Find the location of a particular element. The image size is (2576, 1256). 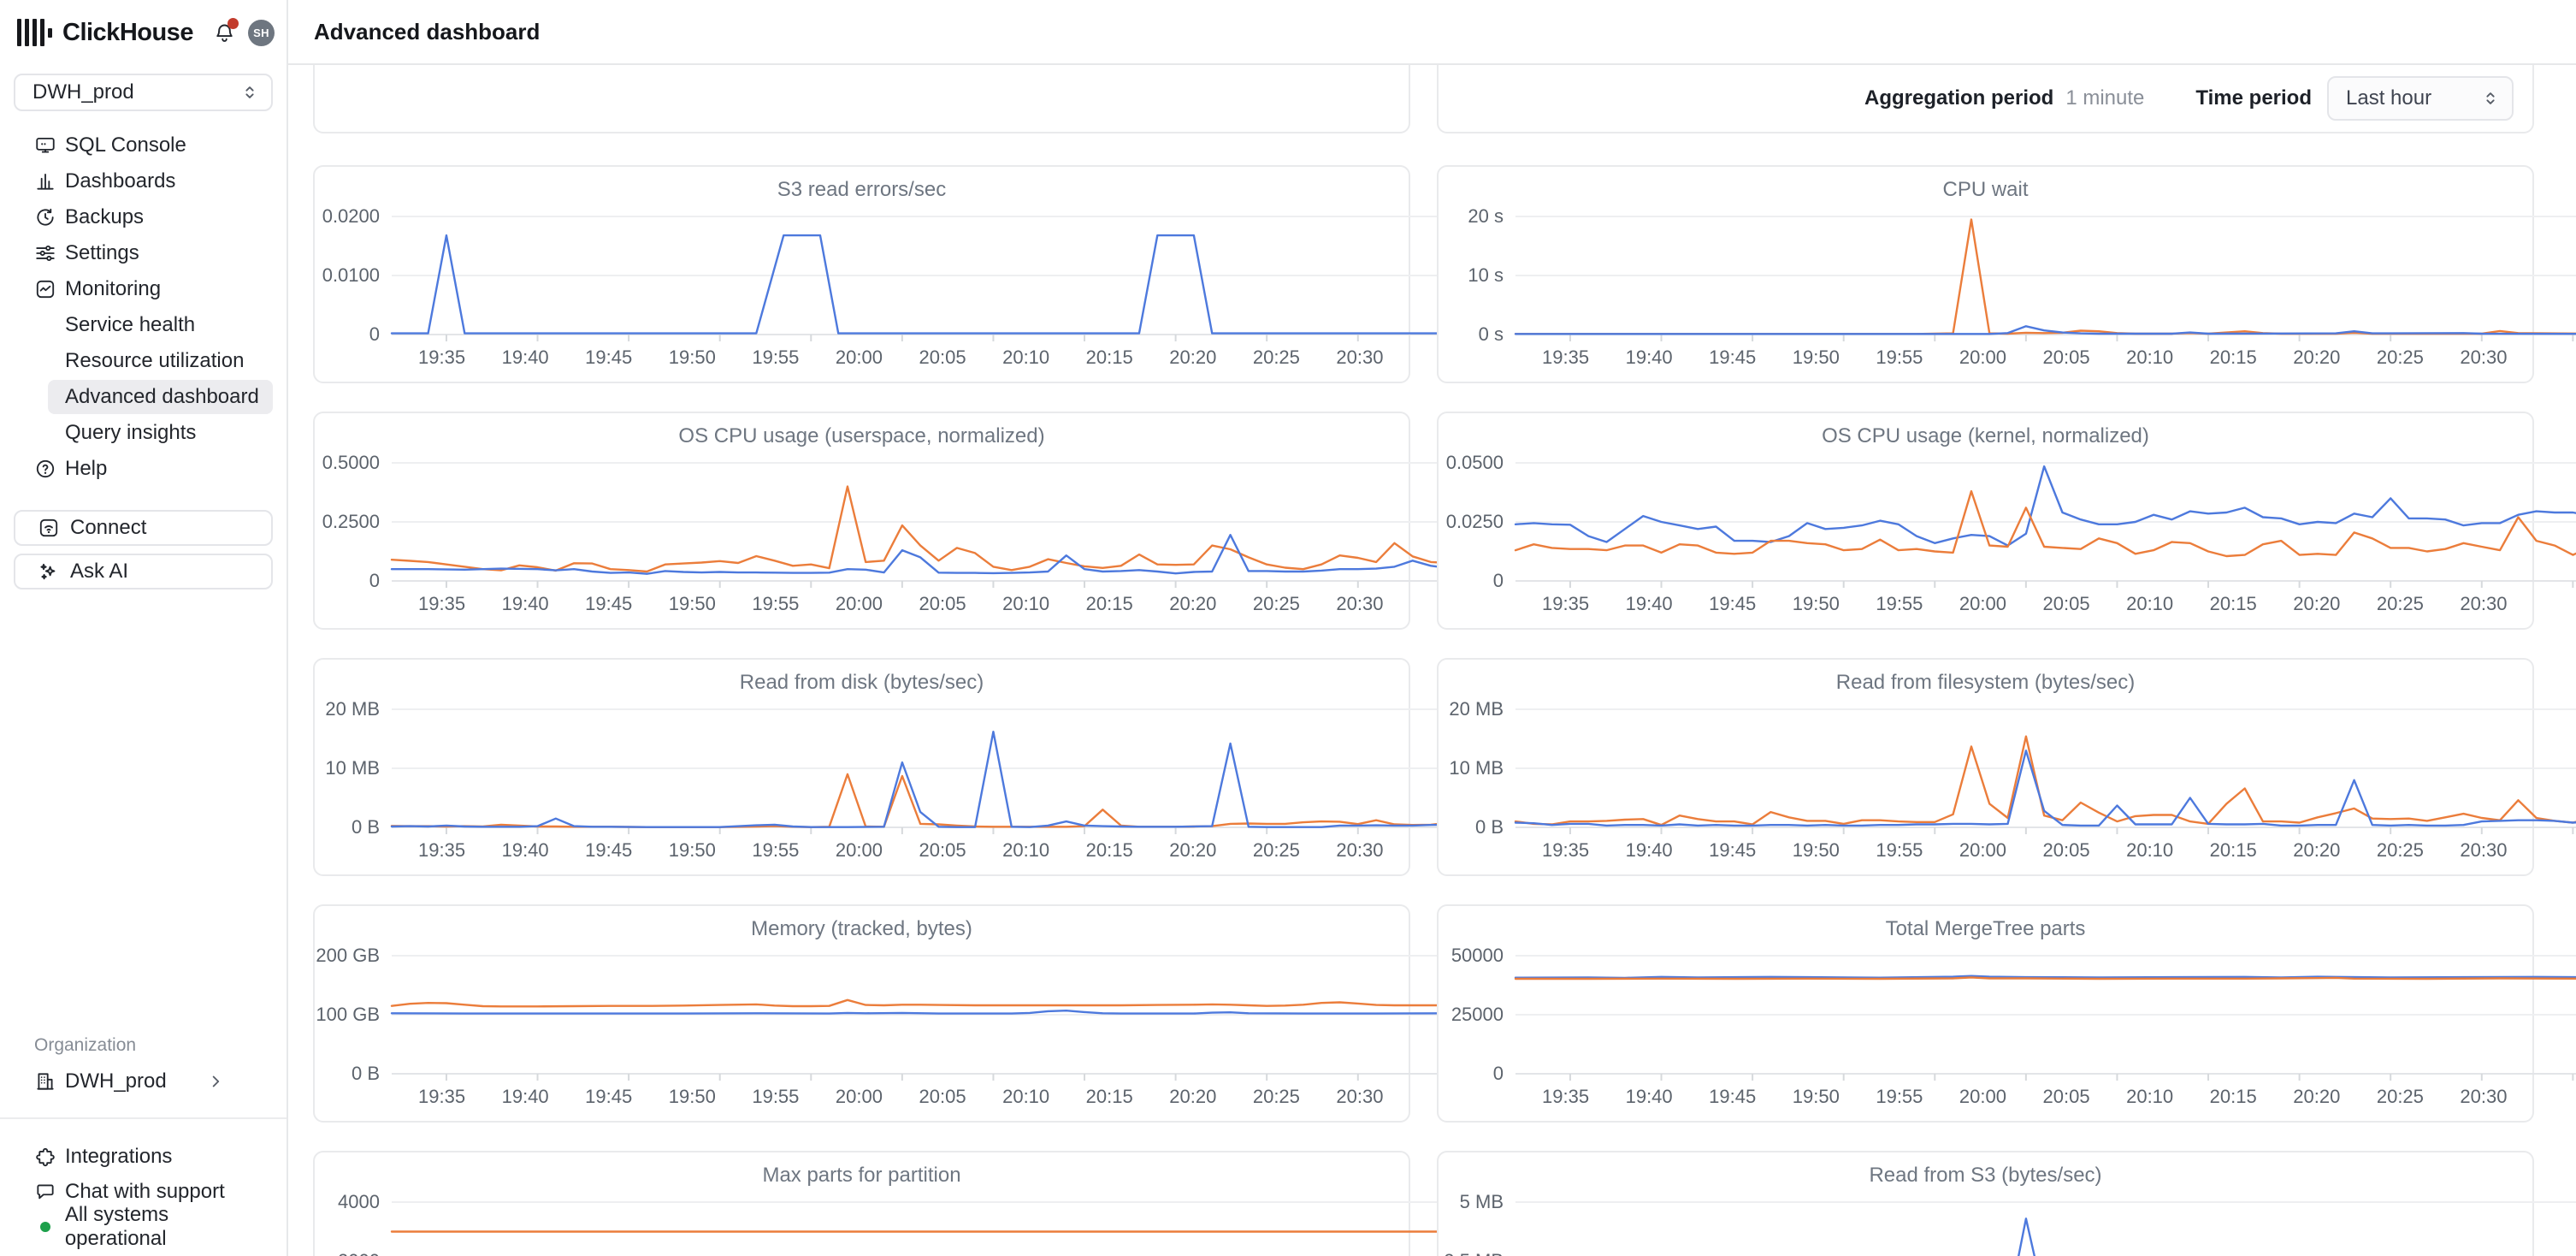

y-axis-tick-label: 0 B is located at coordinates (1489, 827).